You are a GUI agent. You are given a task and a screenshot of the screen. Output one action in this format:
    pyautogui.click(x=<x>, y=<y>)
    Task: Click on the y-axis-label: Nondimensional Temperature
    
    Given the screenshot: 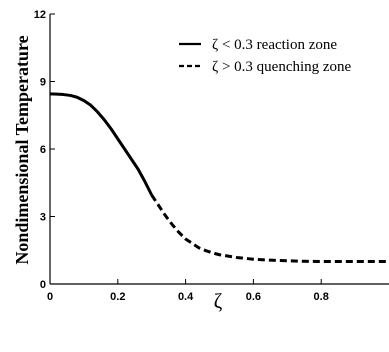 What is the action you would take?
    pyautogui.click(x=22, y=149)
    